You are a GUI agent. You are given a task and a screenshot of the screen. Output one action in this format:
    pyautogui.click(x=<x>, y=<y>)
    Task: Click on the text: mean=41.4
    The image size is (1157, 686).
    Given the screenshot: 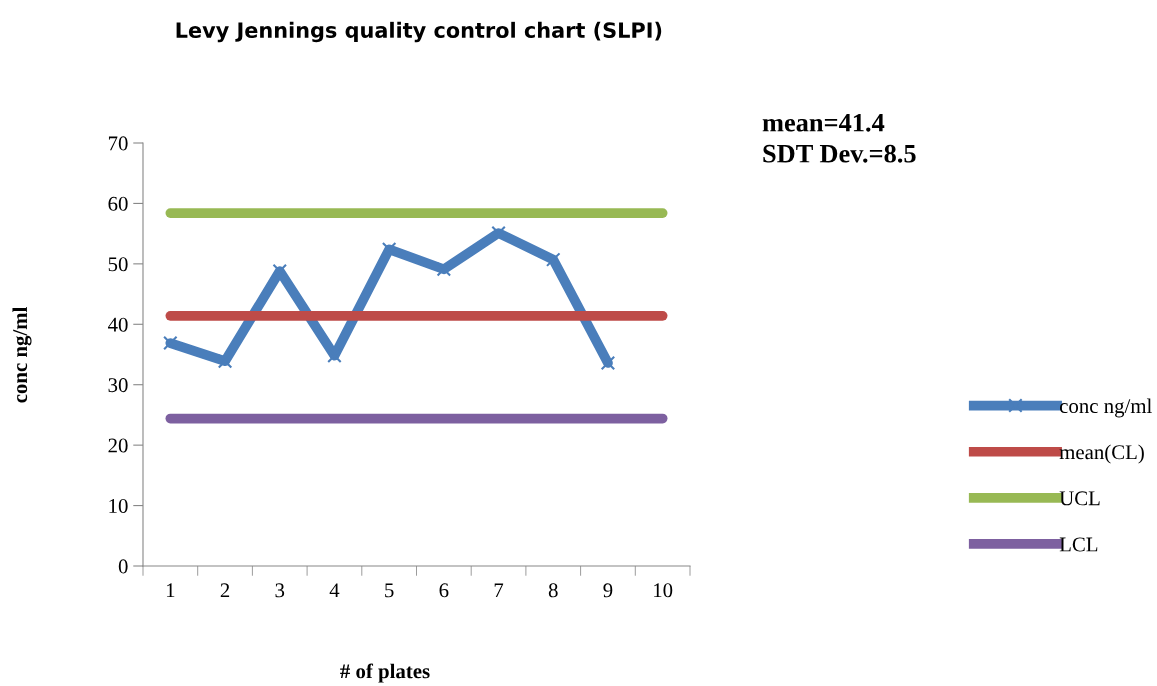 What is the action you would take?
    pyautogui.click(x=823, y=122)
    